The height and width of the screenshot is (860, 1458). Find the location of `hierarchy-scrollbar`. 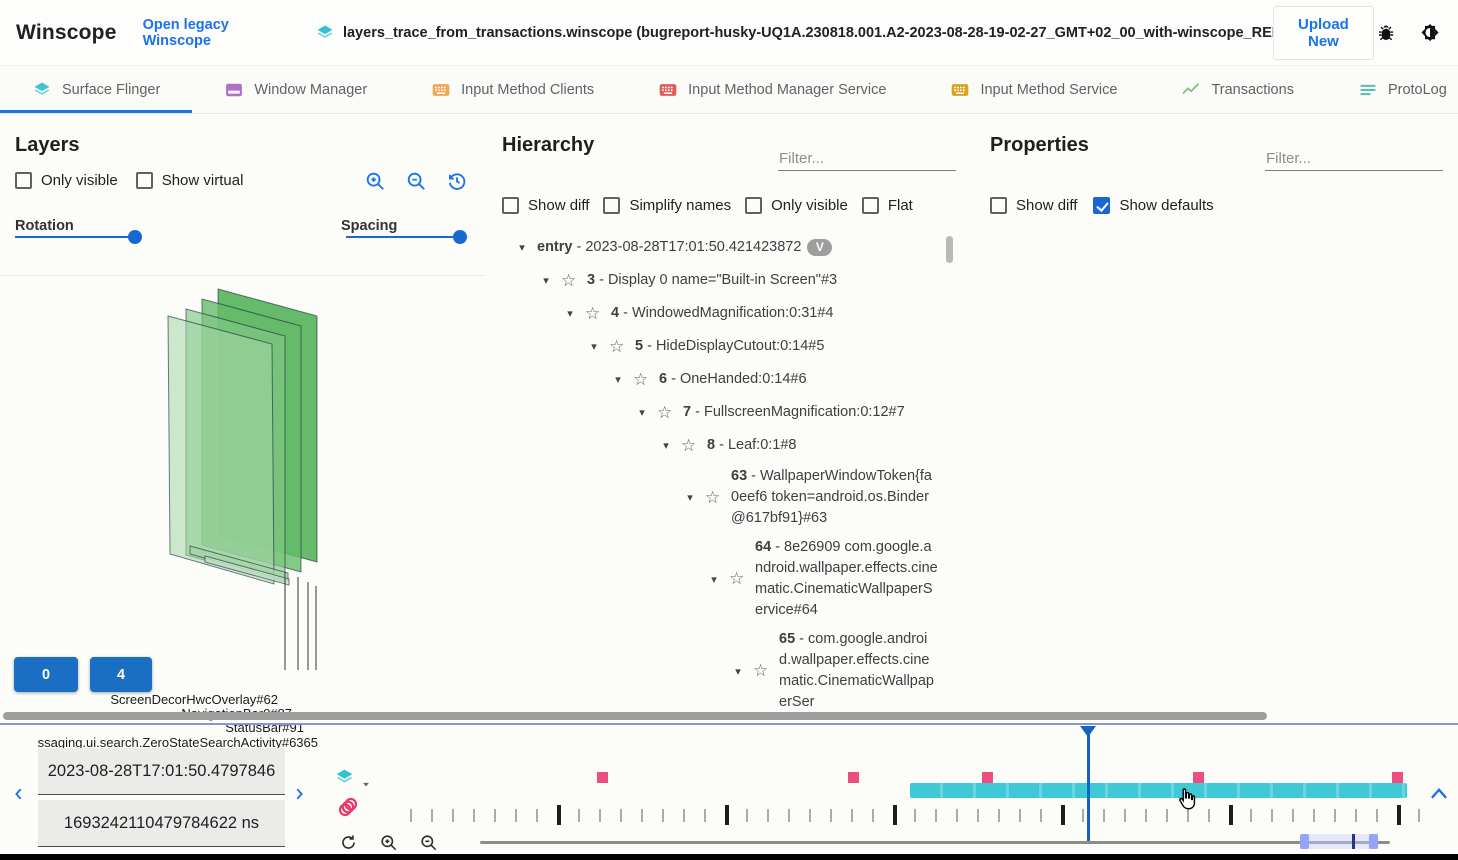

hierarchy-scrollbar is located at coordinates (949, 249).